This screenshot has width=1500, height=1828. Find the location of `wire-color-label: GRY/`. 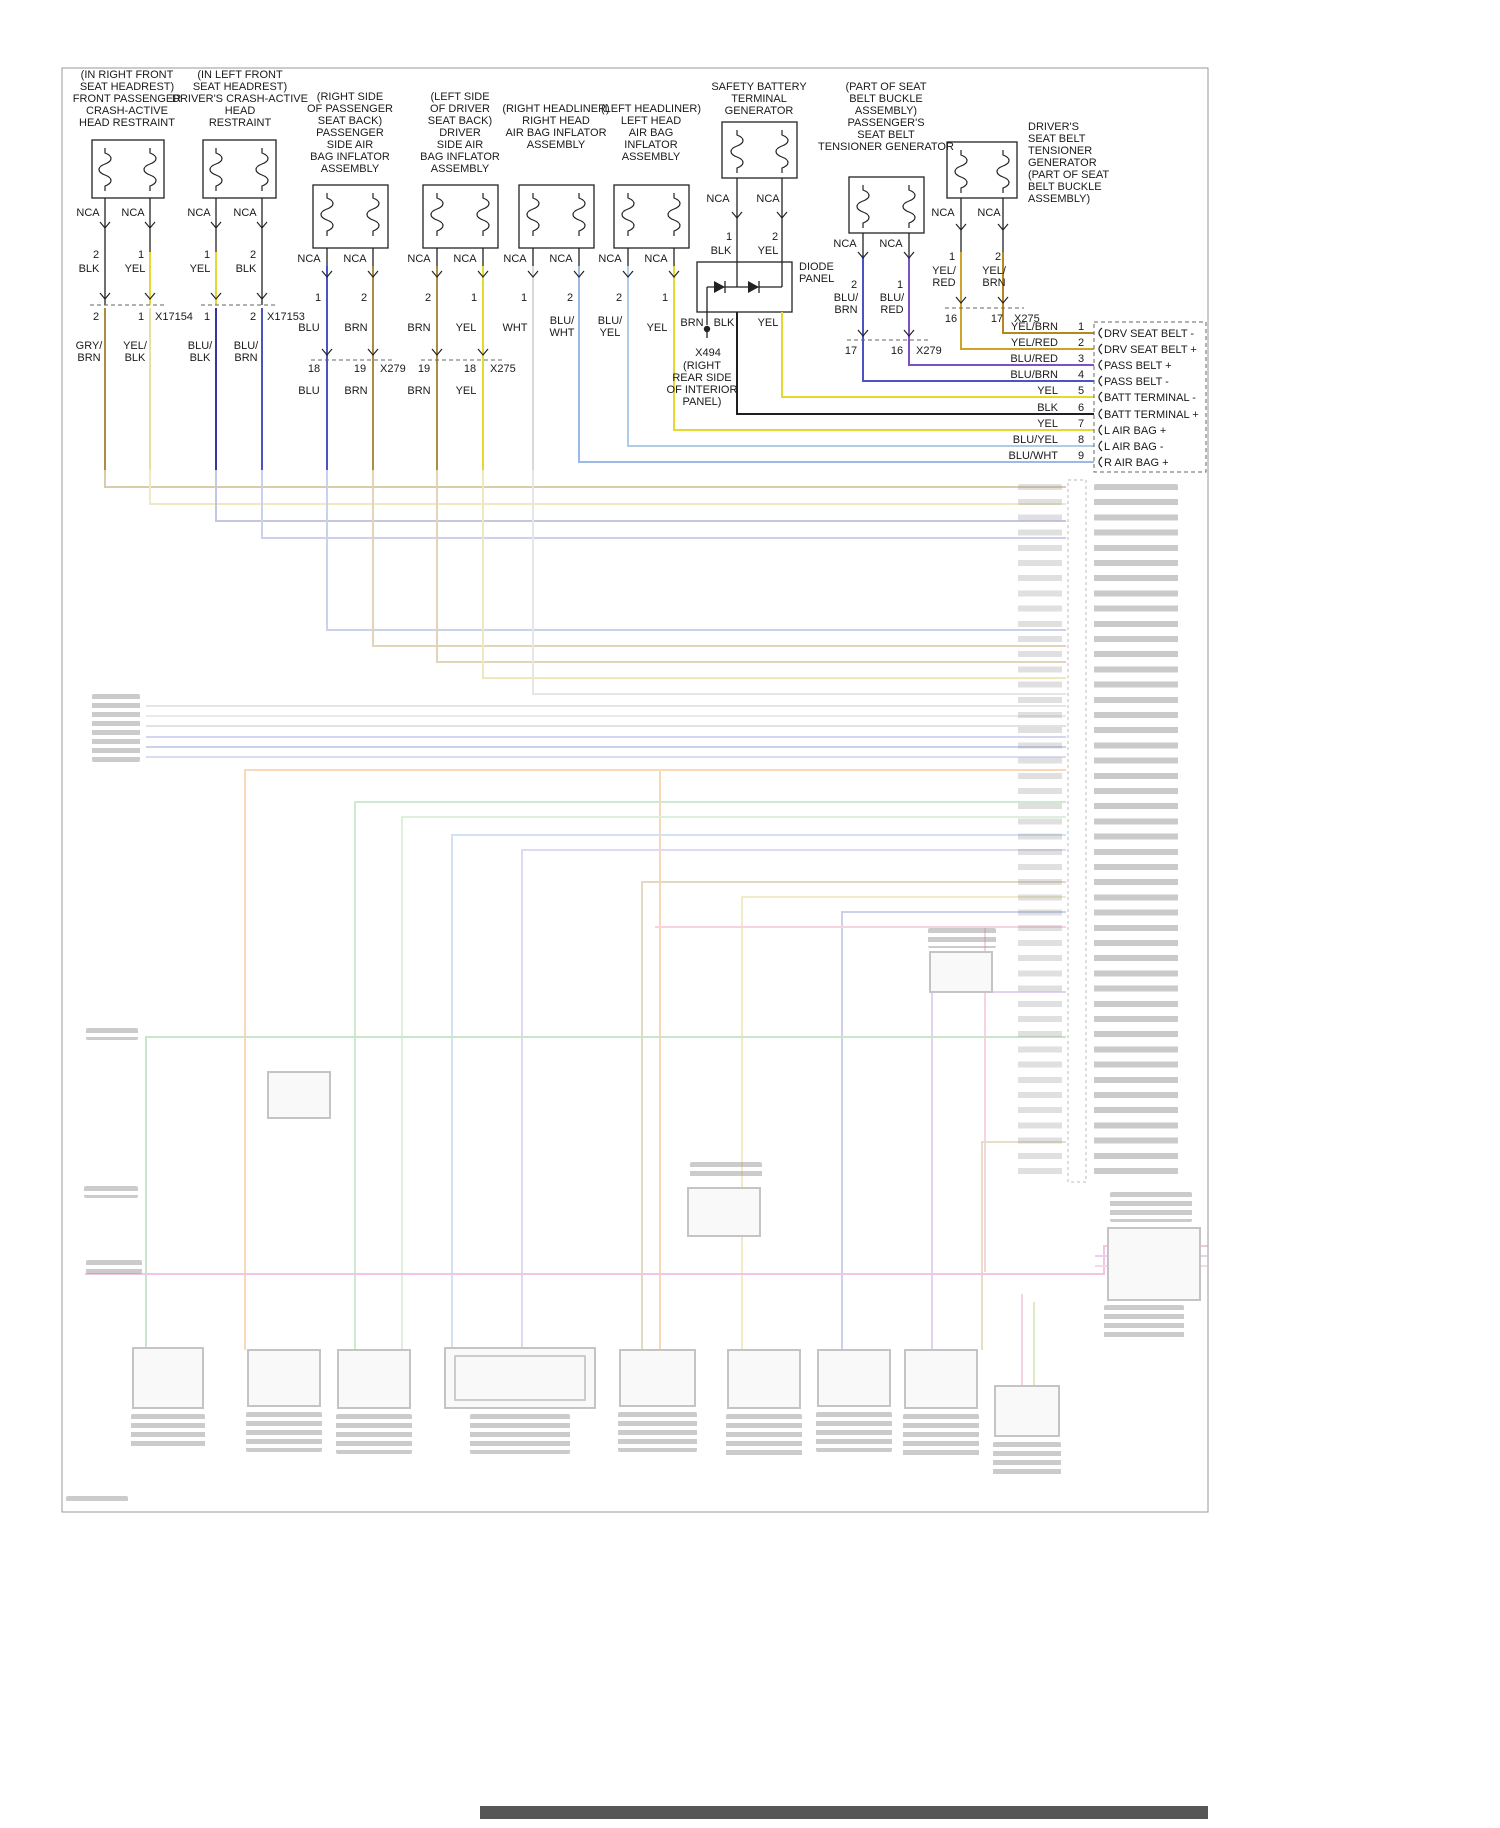

wire-color-label: GRY/ is located at coordinates (90, 346).